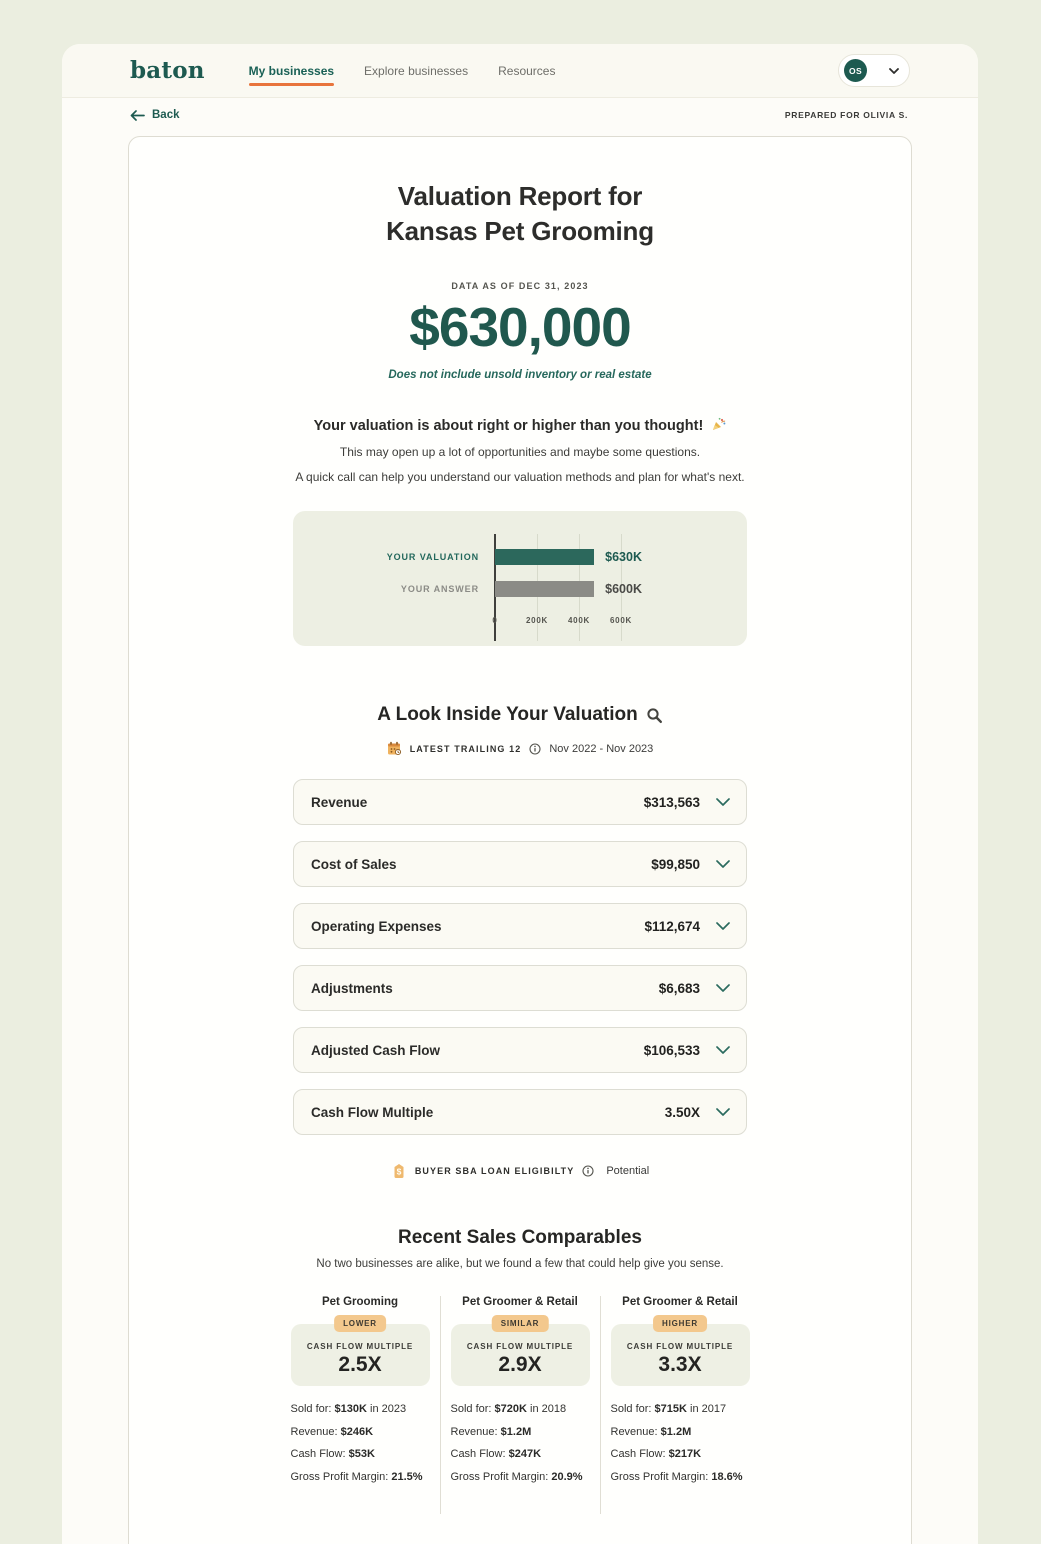  What do you see at coordinates (167, 70) in the screenshot?
I see `baton-logo: baton` at bounding box center [167, 70].